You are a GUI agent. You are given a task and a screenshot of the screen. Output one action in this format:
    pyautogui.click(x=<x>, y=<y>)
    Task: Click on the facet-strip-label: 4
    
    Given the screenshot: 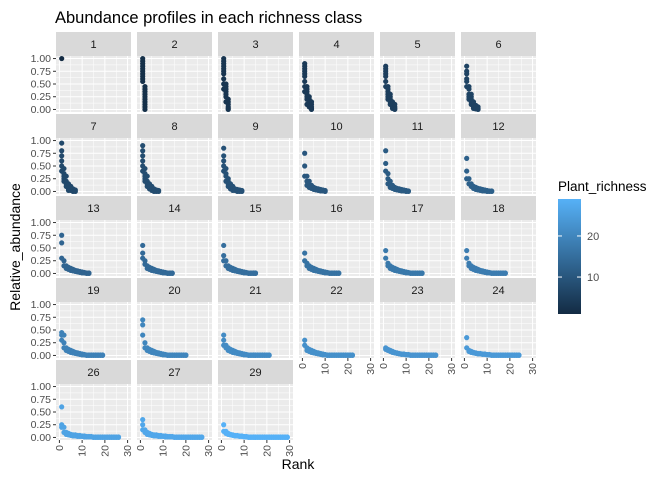 What is the action you would take?
    pyautogui.click(x=336, y=45)
    